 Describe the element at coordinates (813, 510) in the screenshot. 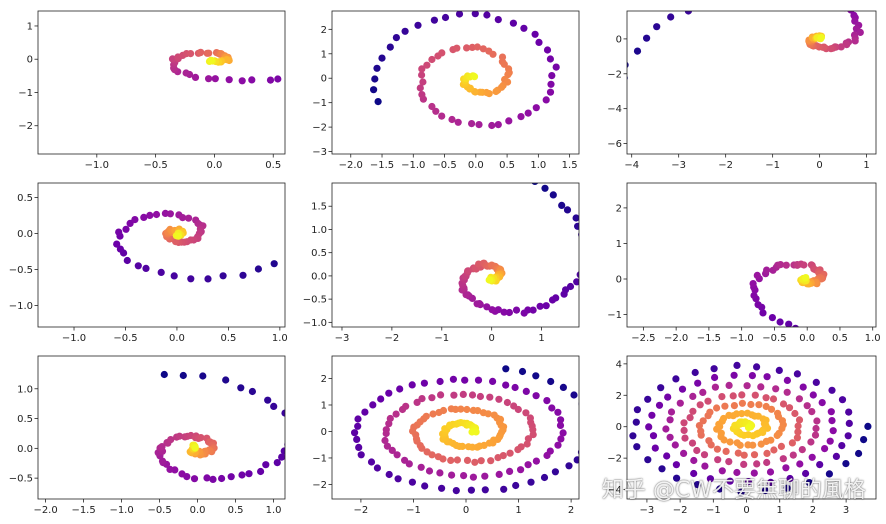

I see `x-tick-label: 2` at that location.